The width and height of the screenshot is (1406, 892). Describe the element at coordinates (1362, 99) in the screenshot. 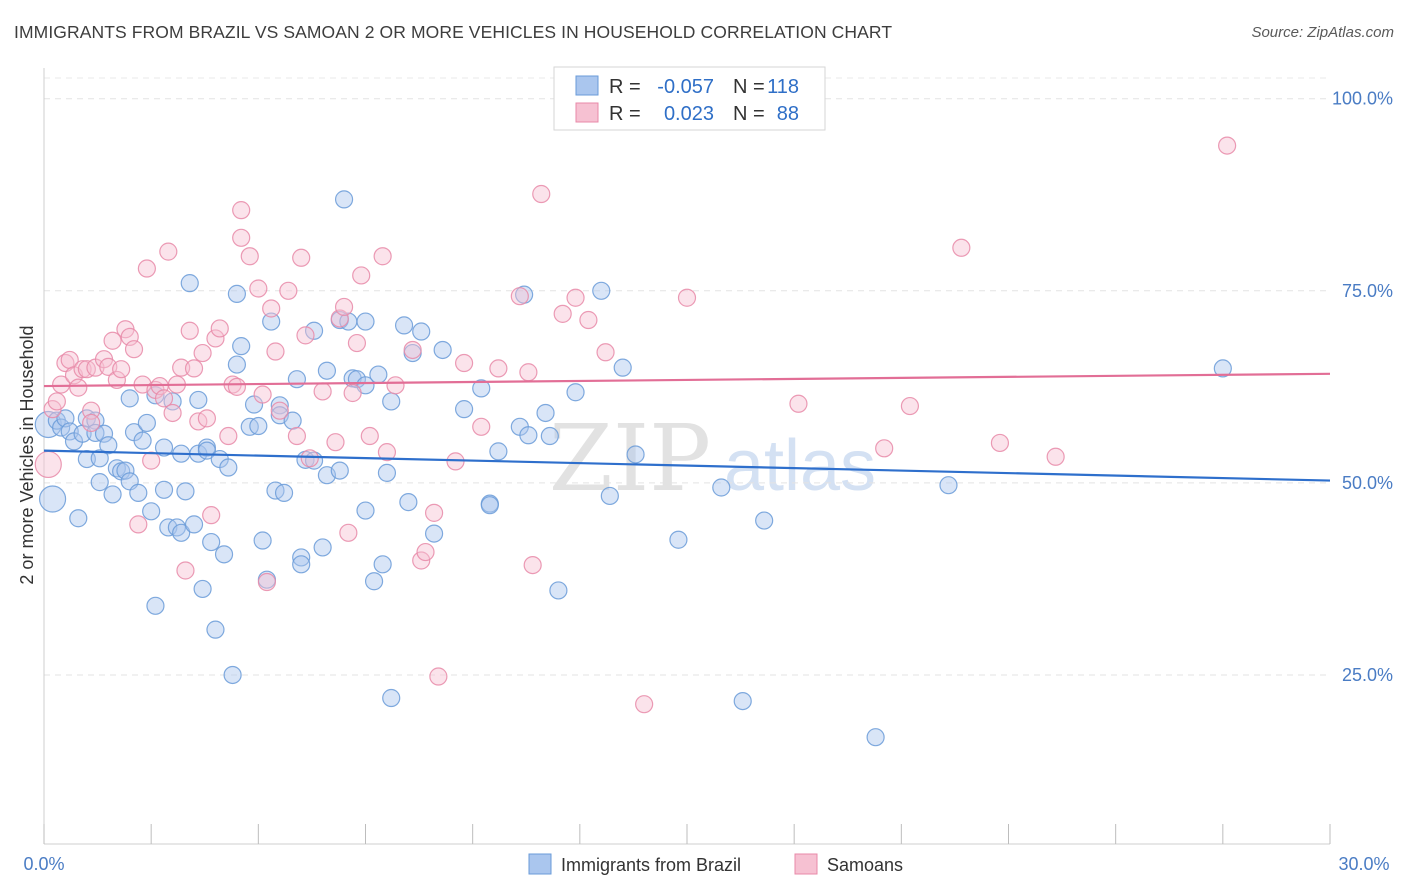

I see `y-tick-label: 100.0%` at that location.